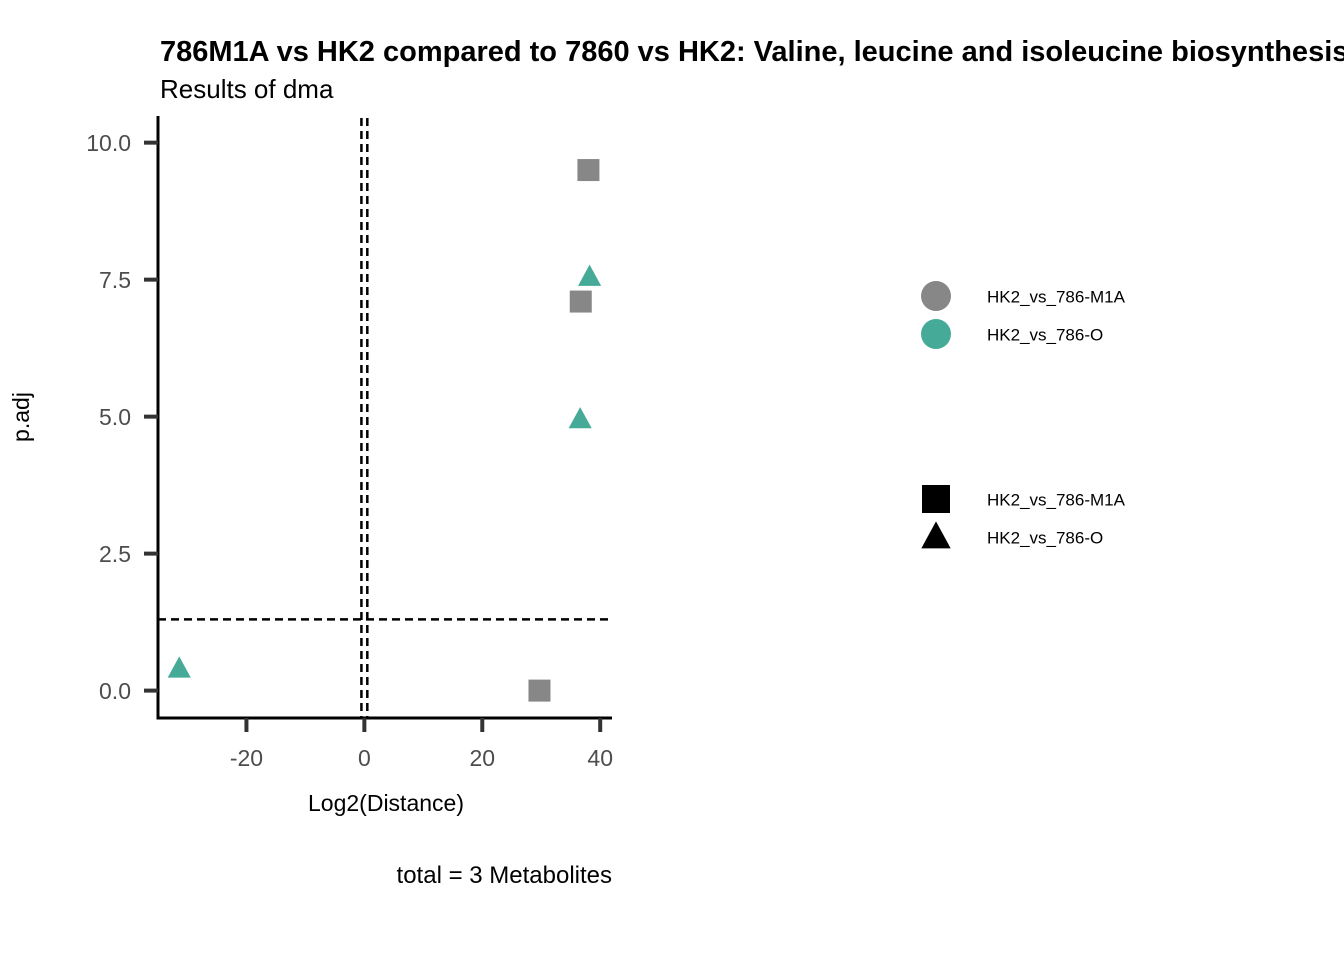 The width and height of the screenshot is (1344, 960). Describe the element at coordinates (600, 758) in the screenshot. I see `x-tick-label: 40` at that location.